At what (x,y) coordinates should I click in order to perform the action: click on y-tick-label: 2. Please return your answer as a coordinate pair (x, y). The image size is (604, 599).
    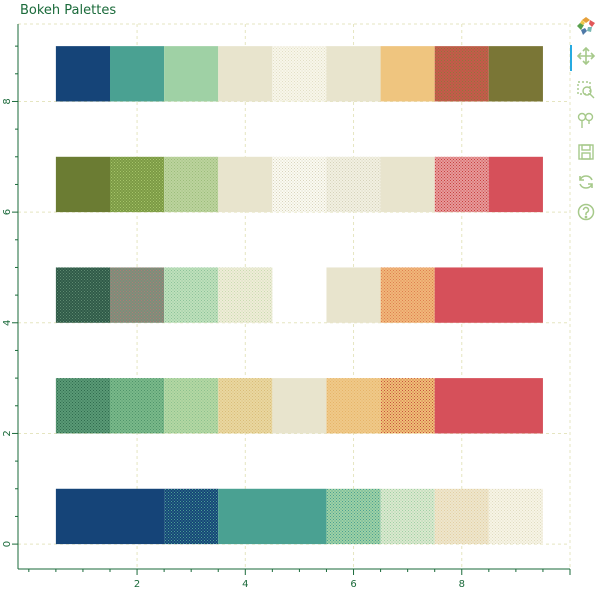
    Looking at the image, I should click on (7, 433).